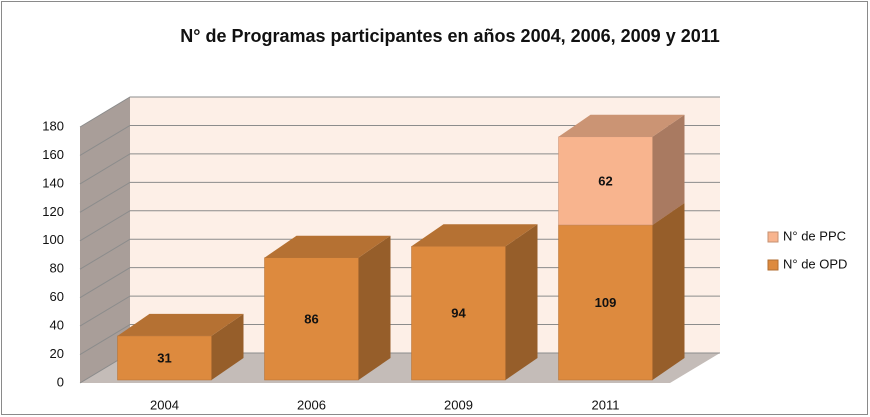 This screenshot has height=417, width=870. Describe the element at coordinates (57, 268) in the screenshot. I see `y-tick-label: 80` at that location.